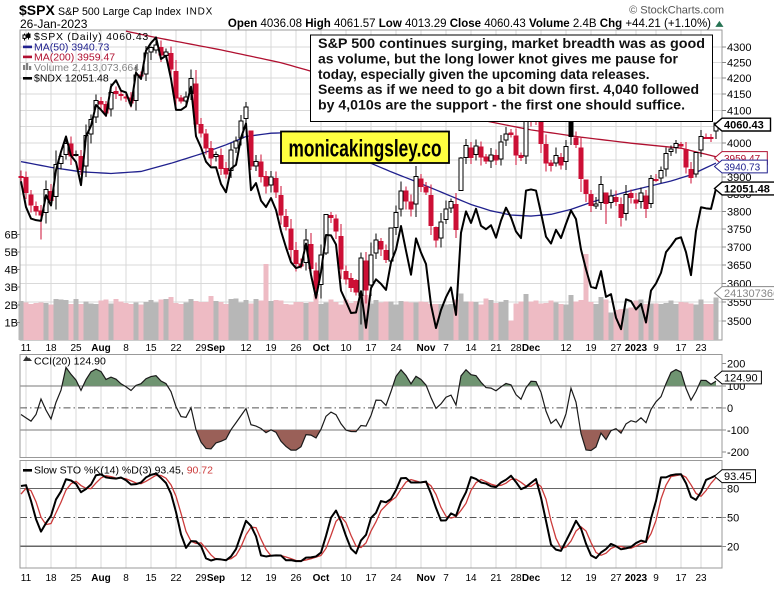 The image size is (774, 594). Describe the element at coordinates (37, 10) in the screenshot. I see `svg-text: $SPX` at that location.